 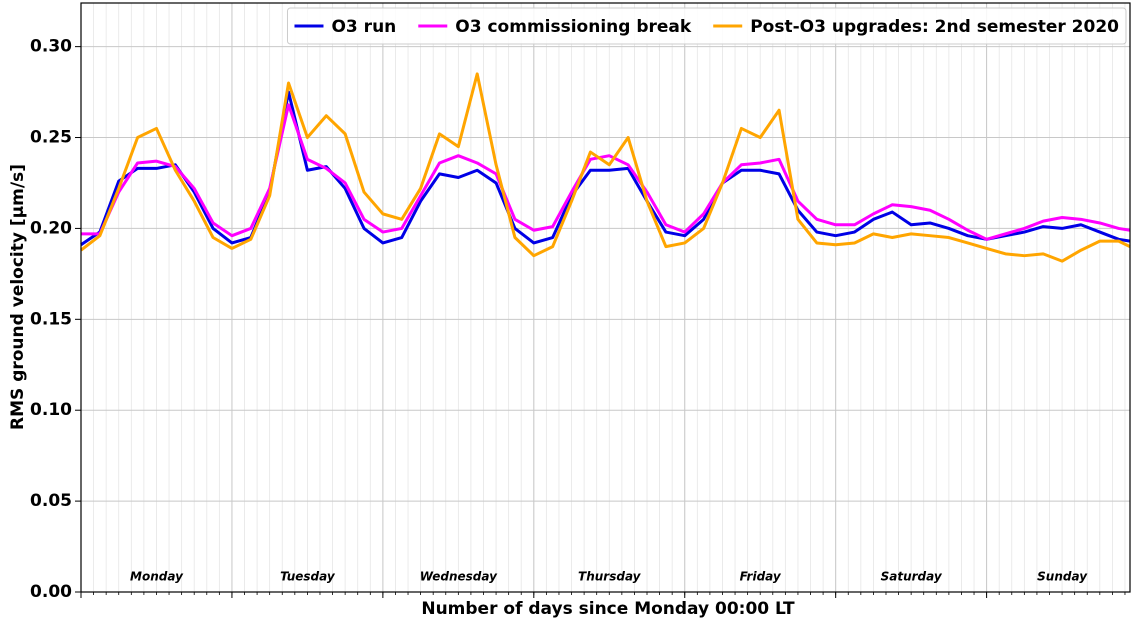 I want to click on legend-label: O3 commissioning break, so click(x=573, y=27).